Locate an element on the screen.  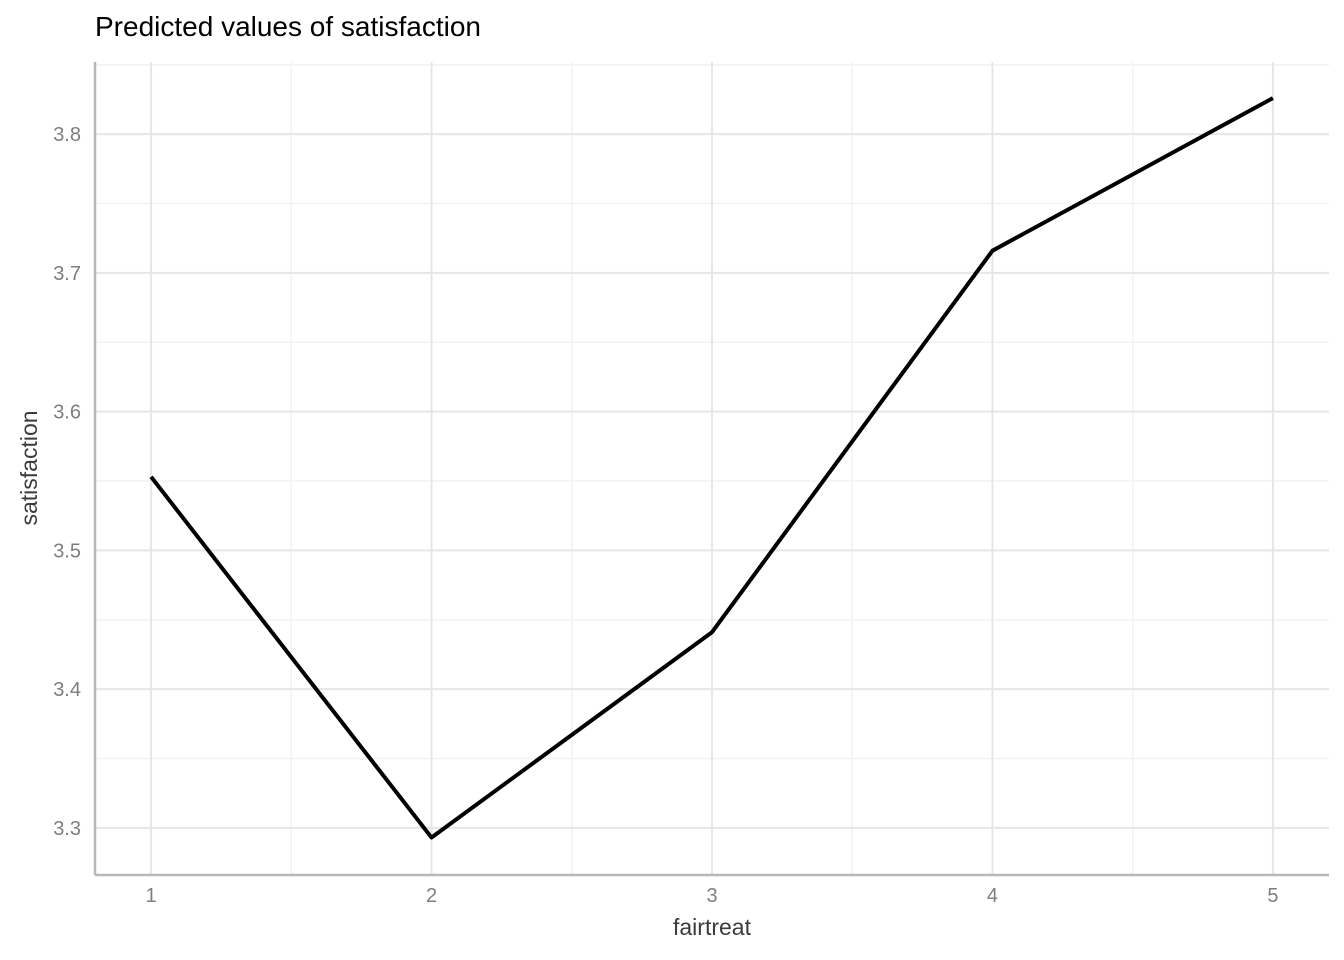
y-tick-label: 3.8 is located at coordinates (67, 135).